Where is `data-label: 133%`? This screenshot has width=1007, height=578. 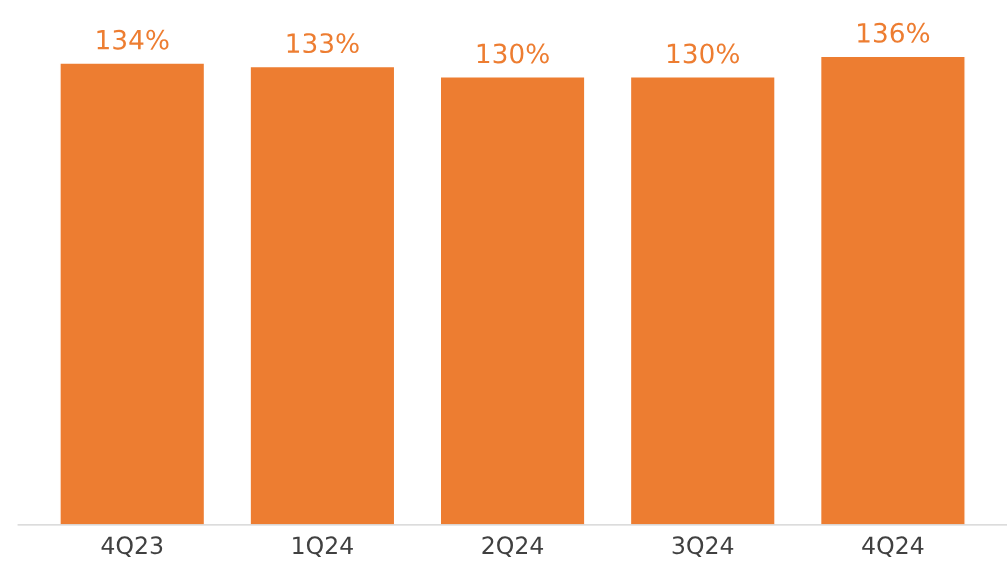
data-label: 133% is located at coordinates (323, 43).